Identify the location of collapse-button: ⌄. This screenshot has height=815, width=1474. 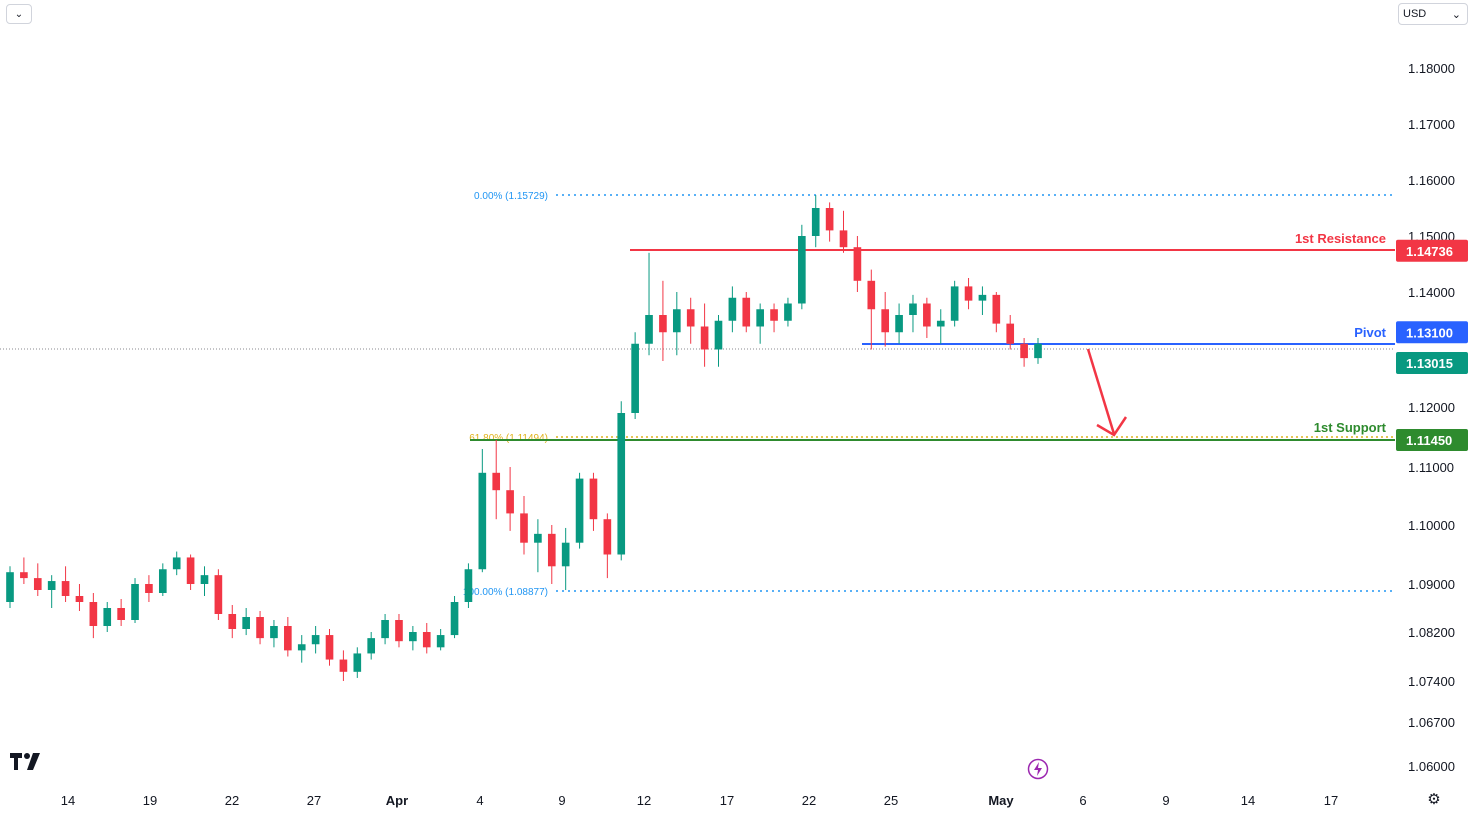
(19, 14).